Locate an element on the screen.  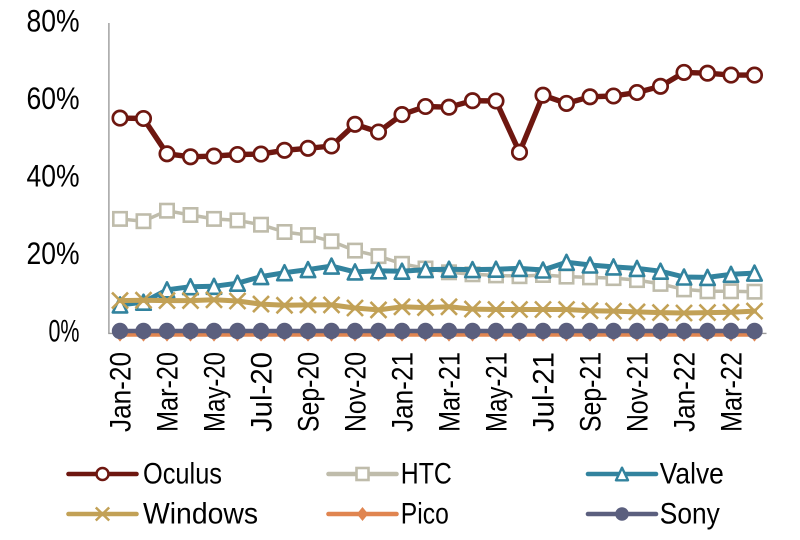
svg-text: Jul-21 is located at coordinates (543, 392).